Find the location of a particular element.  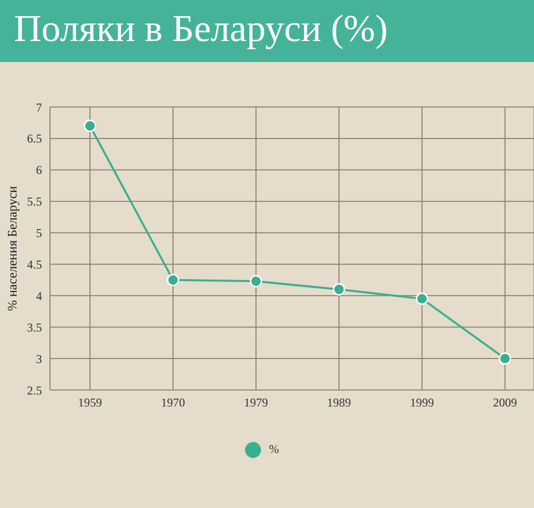

y-axis-title: % населения Беларуси is located at coordinates (12, 248).